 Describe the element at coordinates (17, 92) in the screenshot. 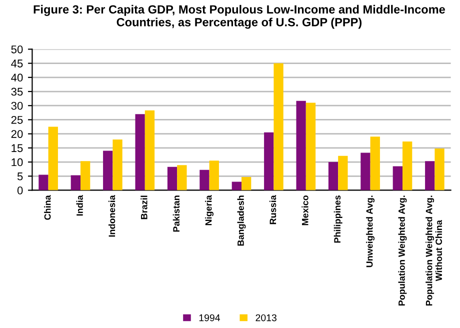

I see `y-tick-label: 35` at that location.